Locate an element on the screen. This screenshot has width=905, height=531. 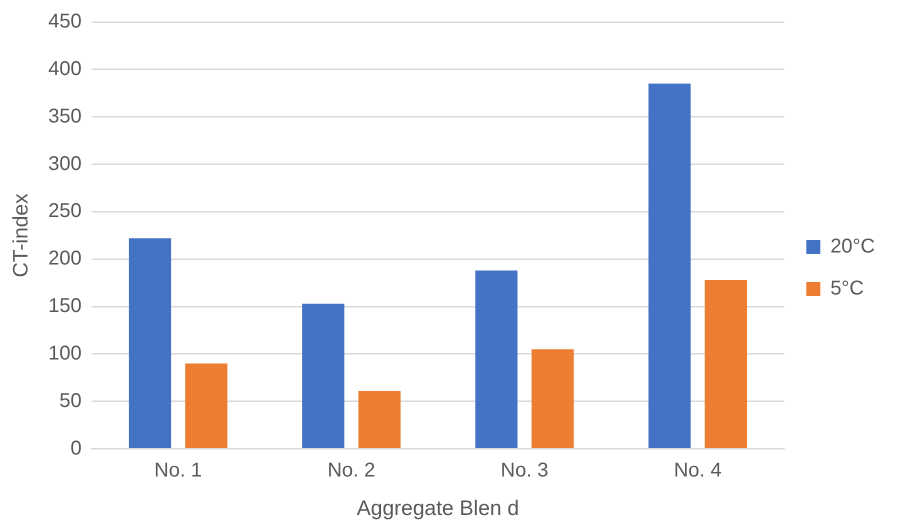
y-tick-label: 450 is located at coordinates (65, 21).